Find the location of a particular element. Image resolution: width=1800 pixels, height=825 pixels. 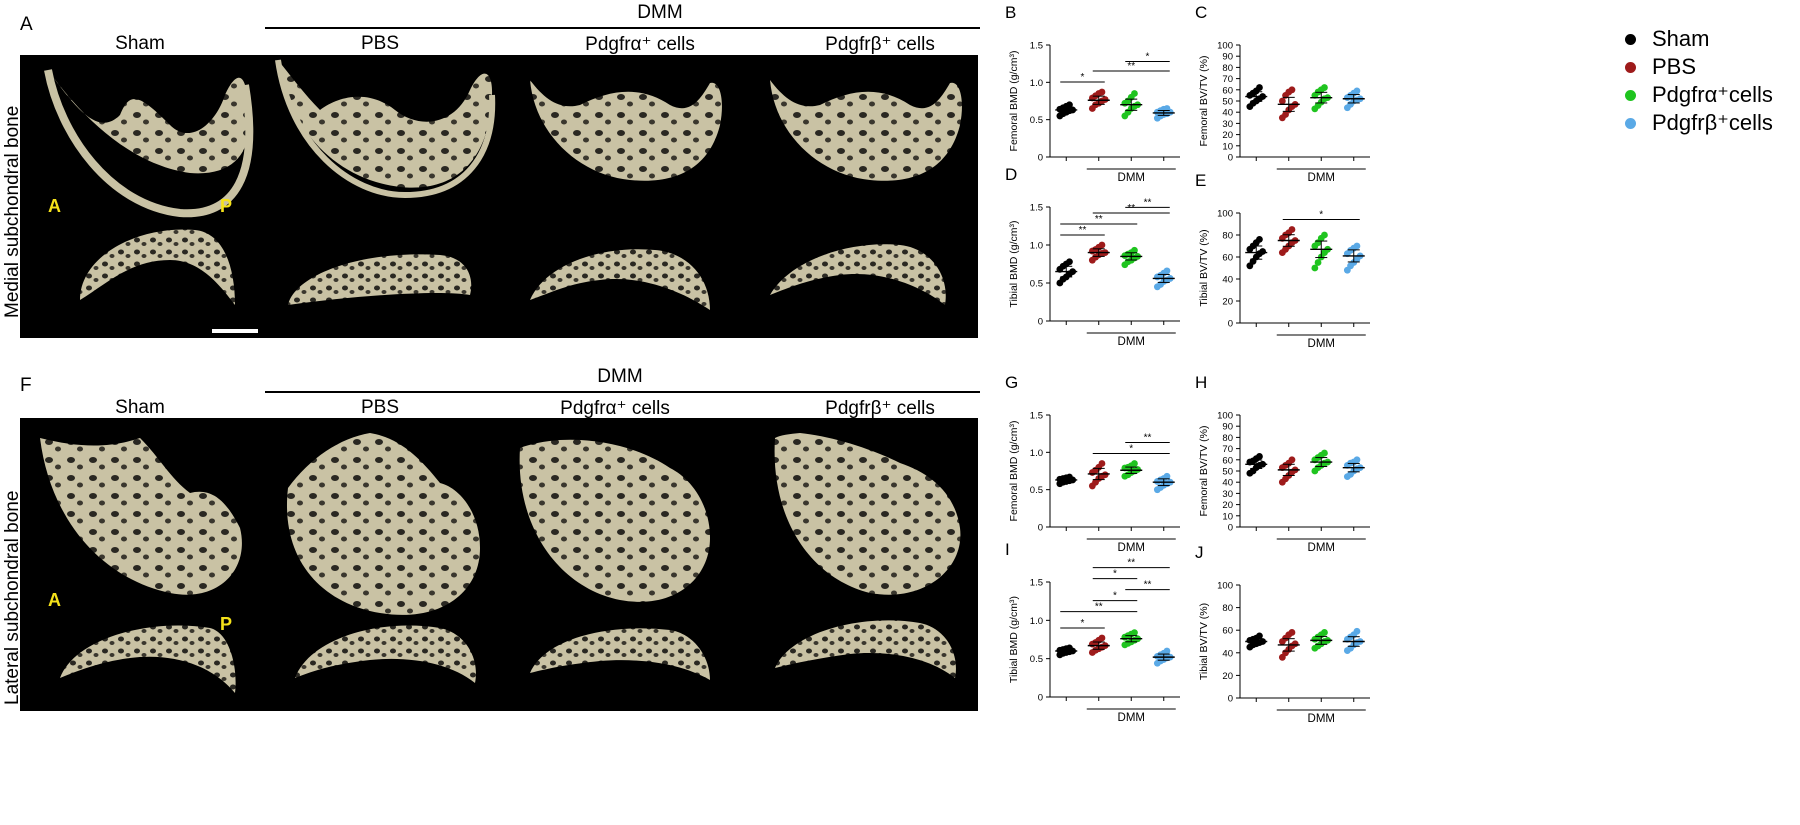

chart-h-panel-letter: H is located at coordinates (1201, 382).